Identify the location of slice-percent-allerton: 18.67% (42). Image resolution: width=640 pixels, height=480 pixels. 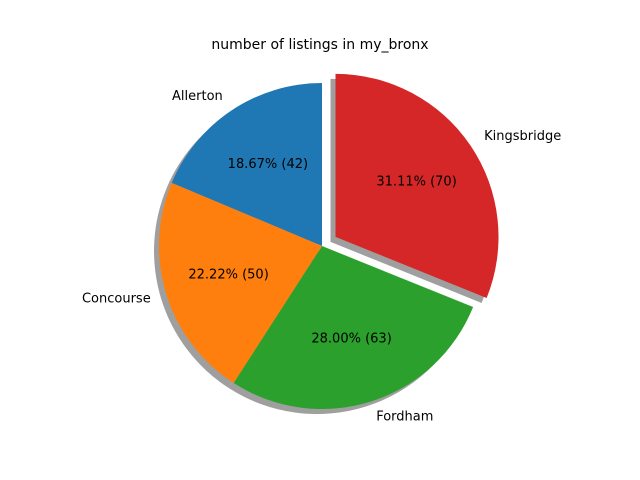
(268, 164).